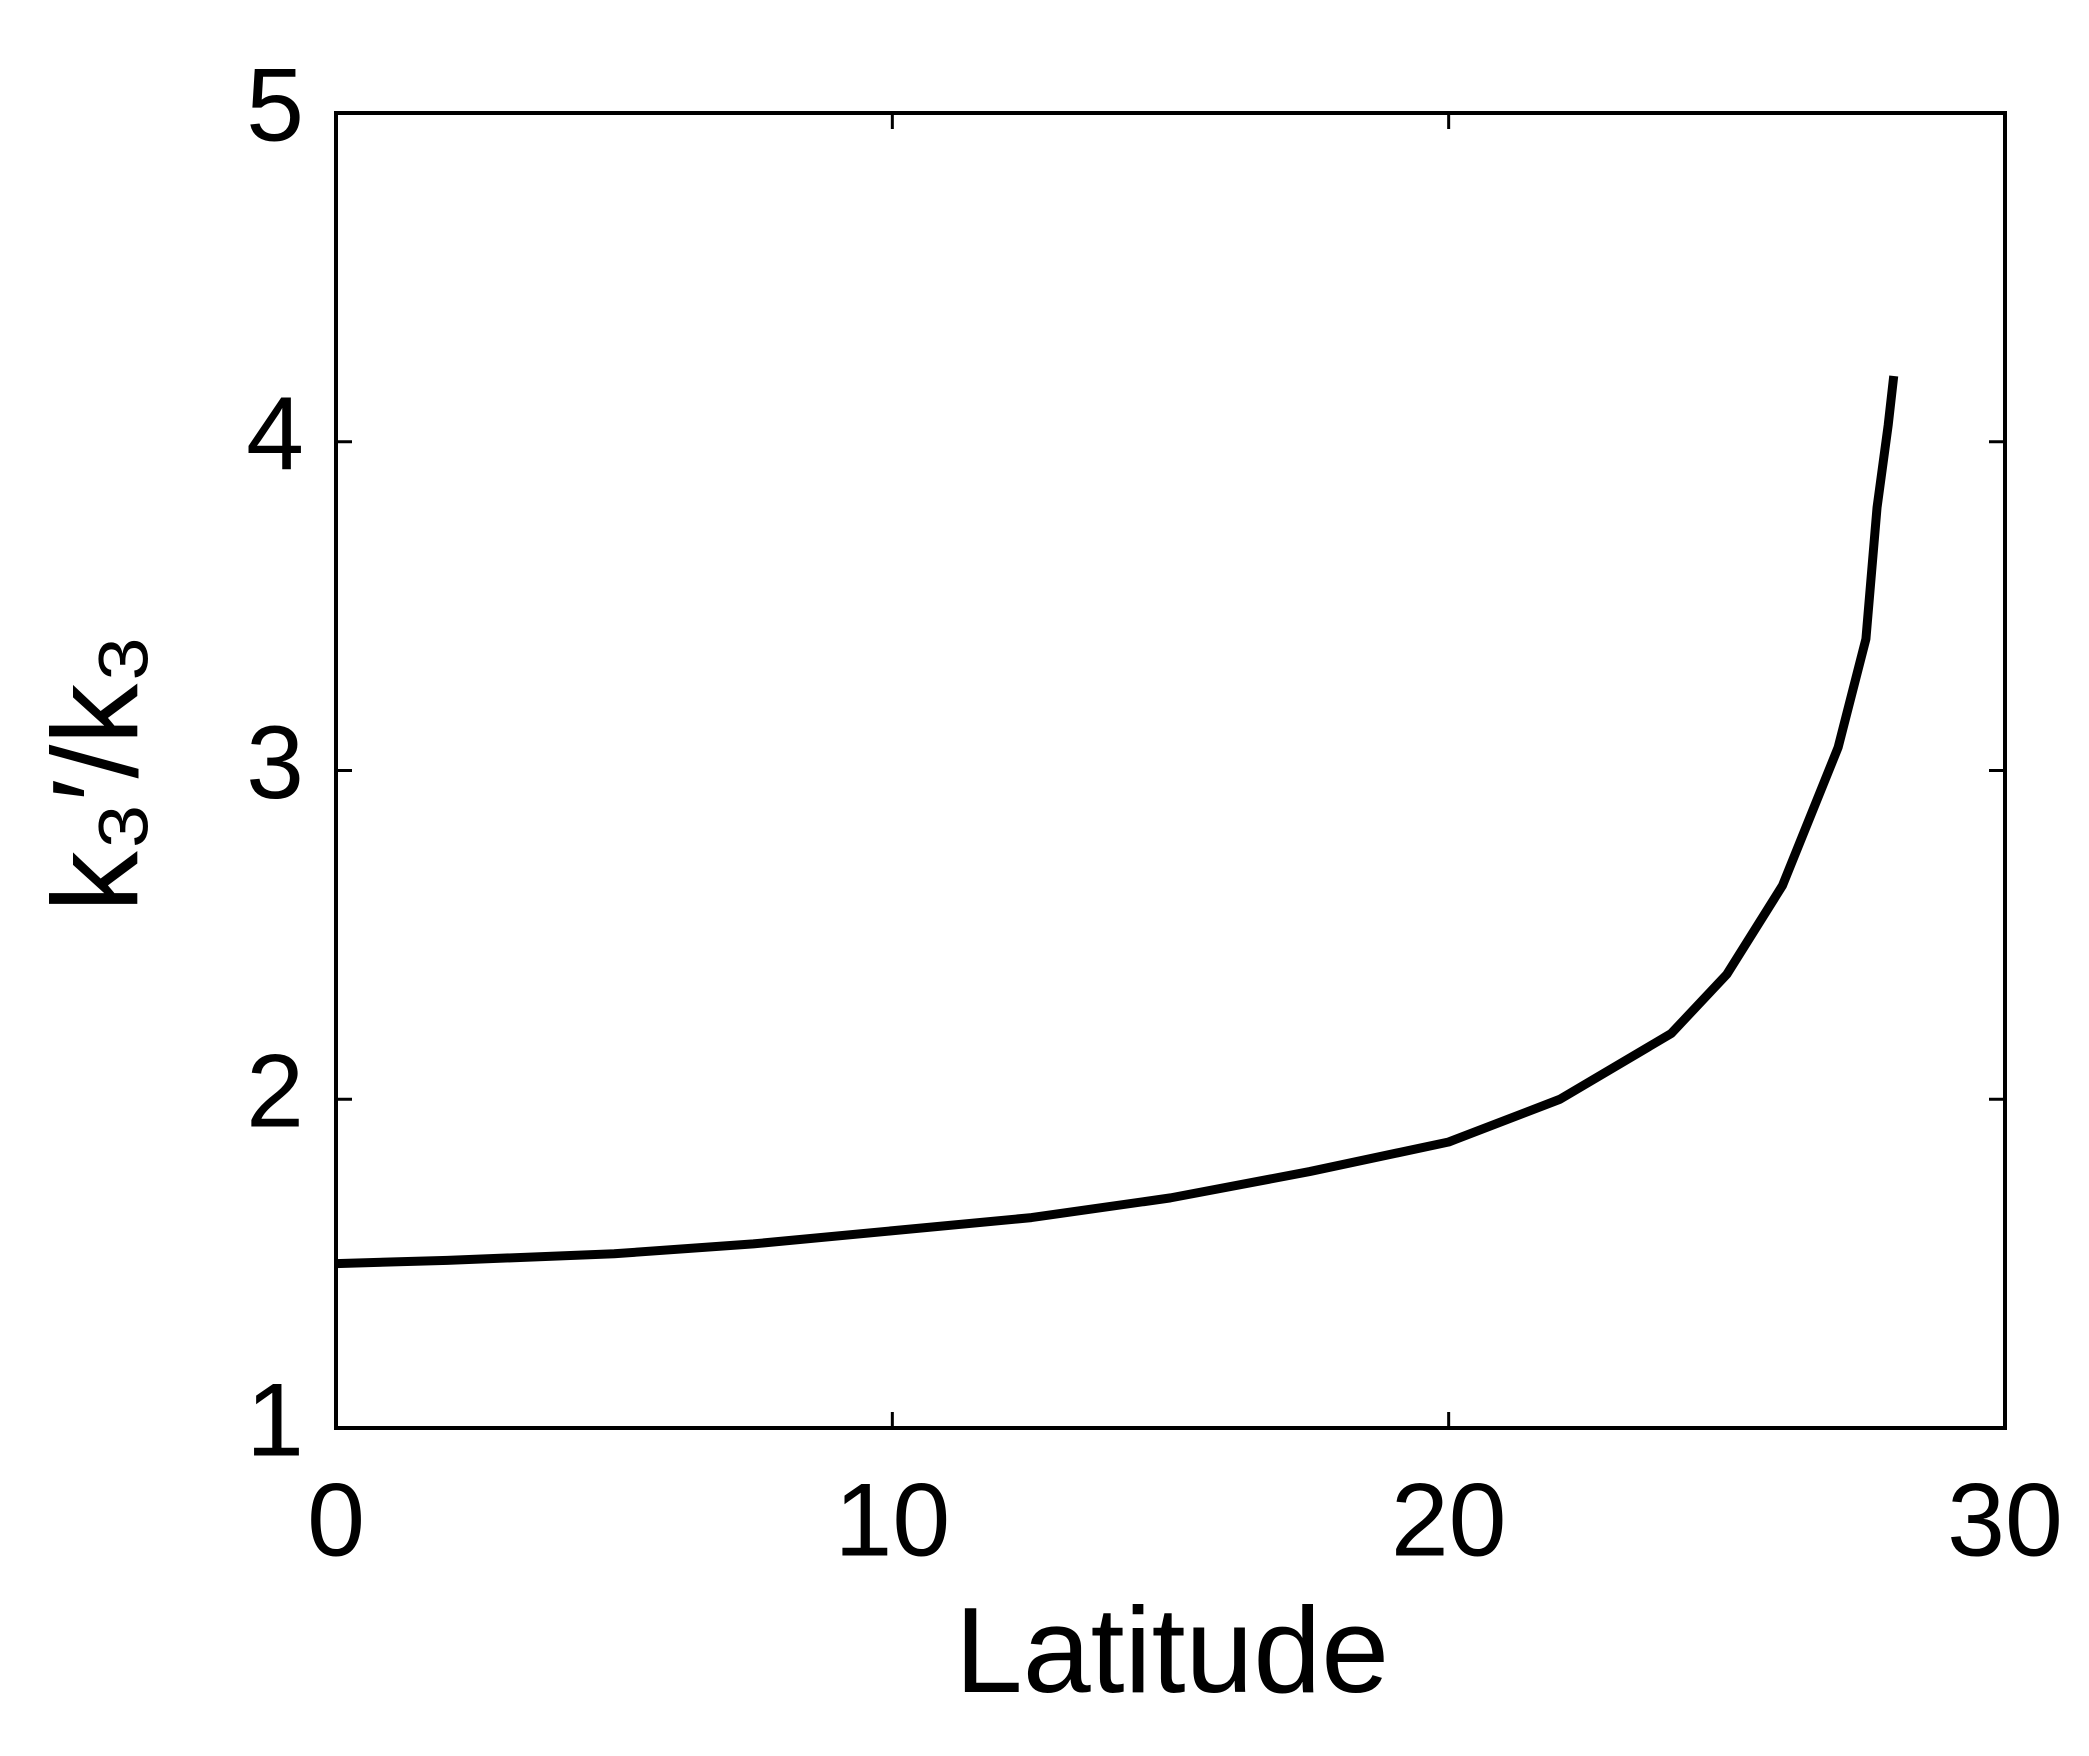  Describe the element at coordinates (2005, 1520) in the screenshot. I see `x-tick-label: 30` at that location.